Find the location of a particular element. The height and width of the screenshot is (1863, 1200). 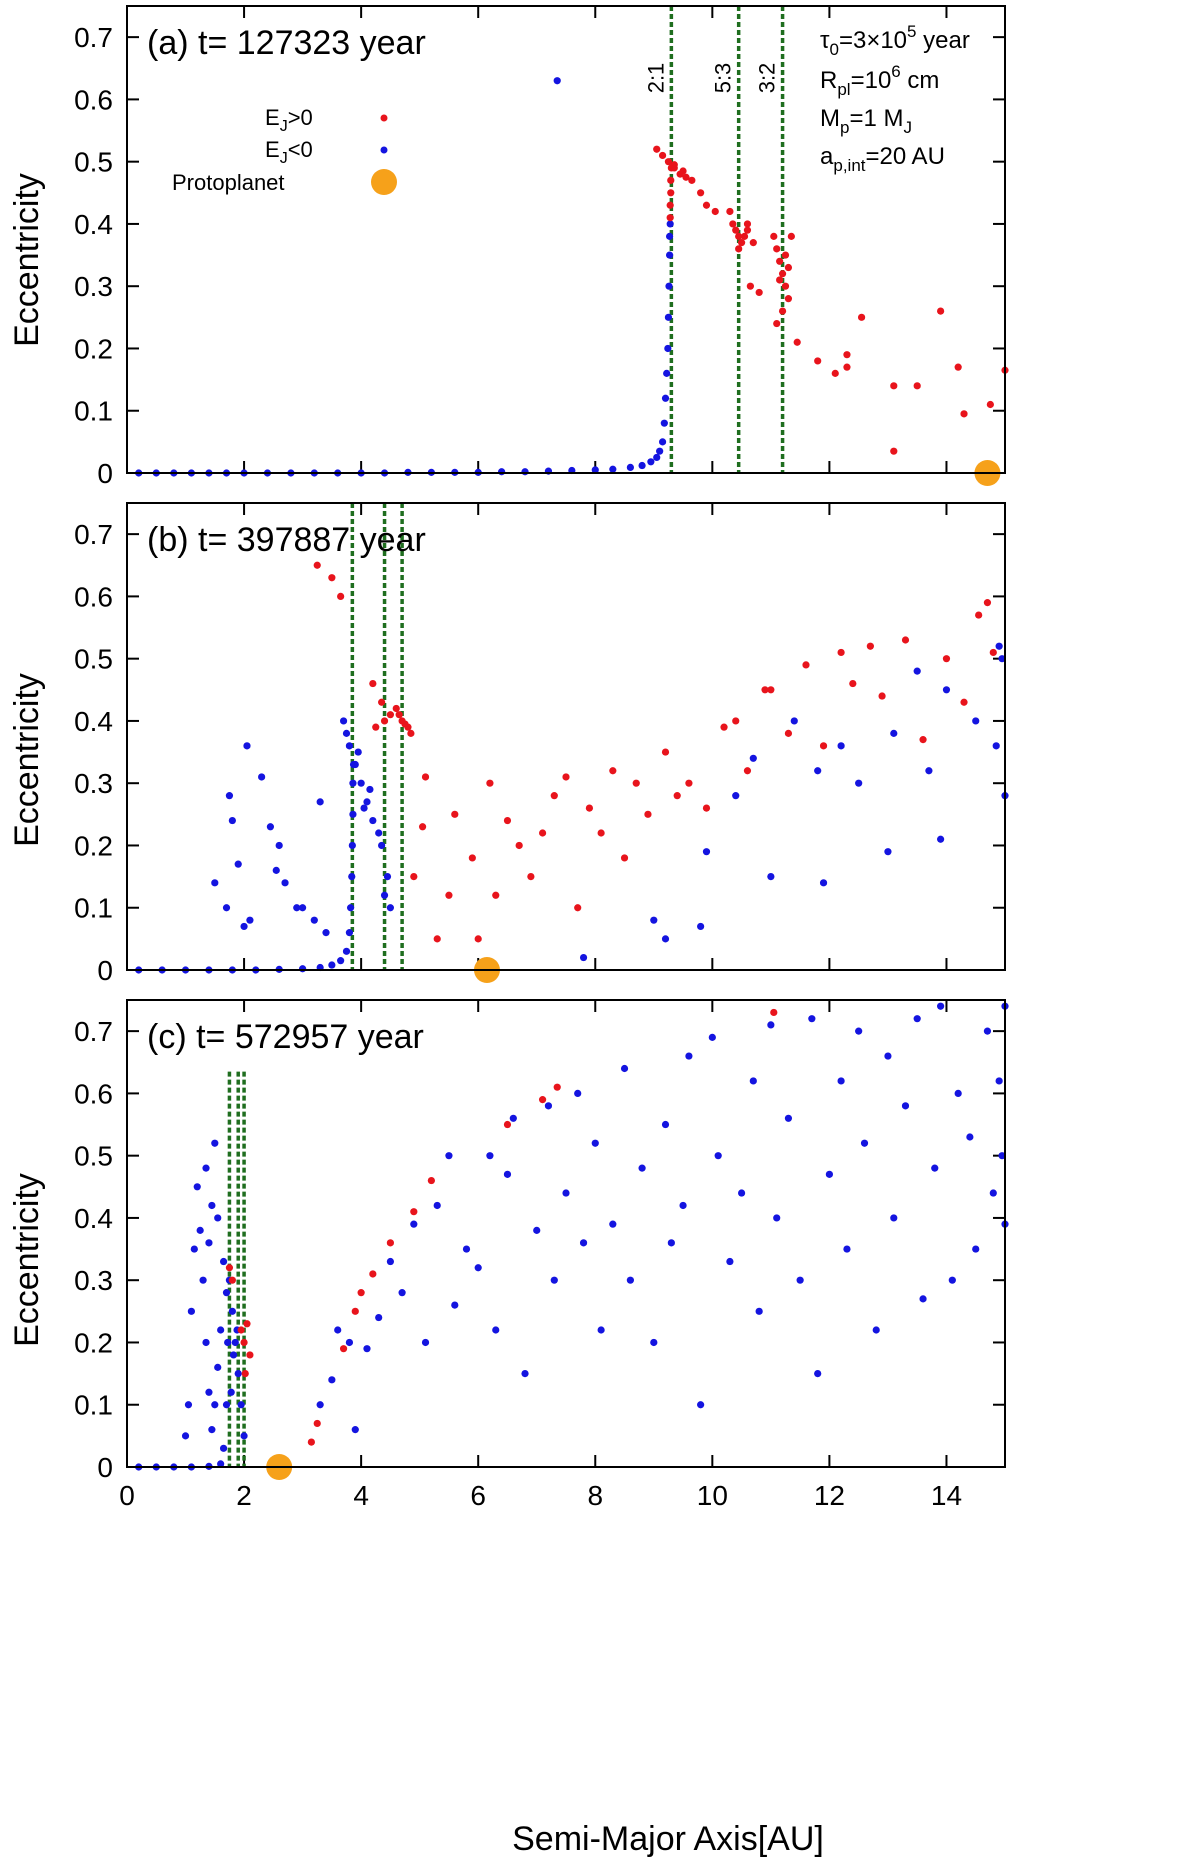

param-symbol: R is located at coordinates (828, 80).